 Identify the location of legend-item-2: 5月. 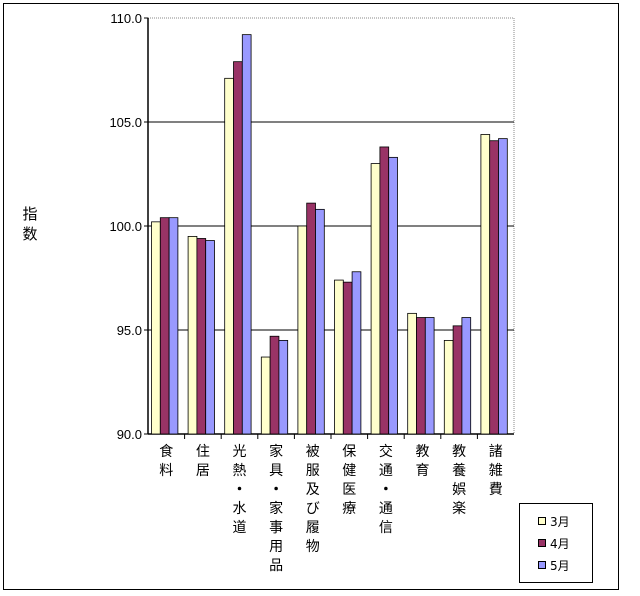
(565, 565).